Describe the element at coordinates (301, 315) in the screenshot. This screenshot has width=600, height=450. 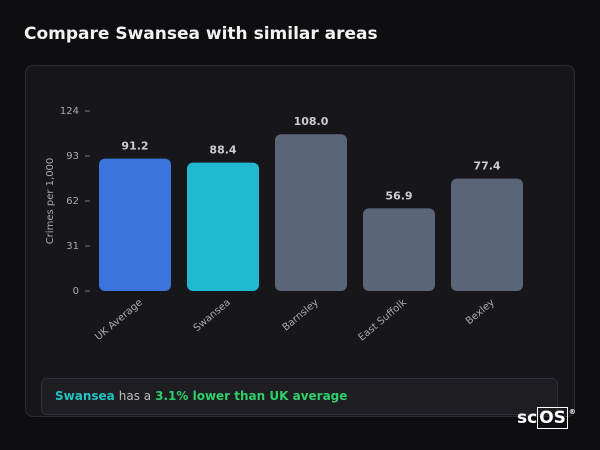
I see `x-tick-label: Barnsley` at that location.